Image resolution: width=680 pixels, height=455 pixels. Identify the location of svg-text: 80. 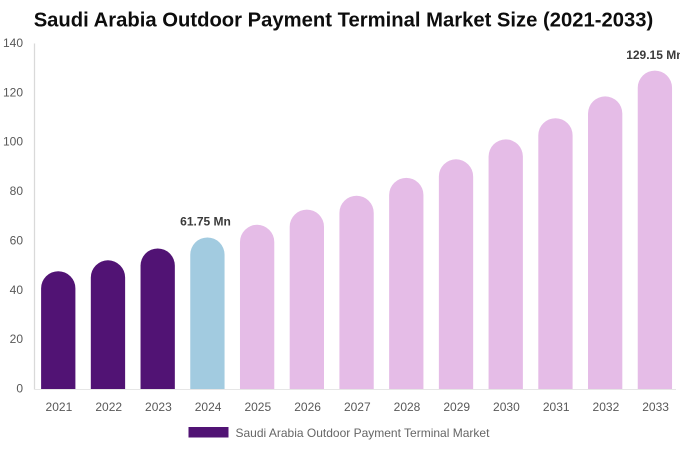
(17, 191).